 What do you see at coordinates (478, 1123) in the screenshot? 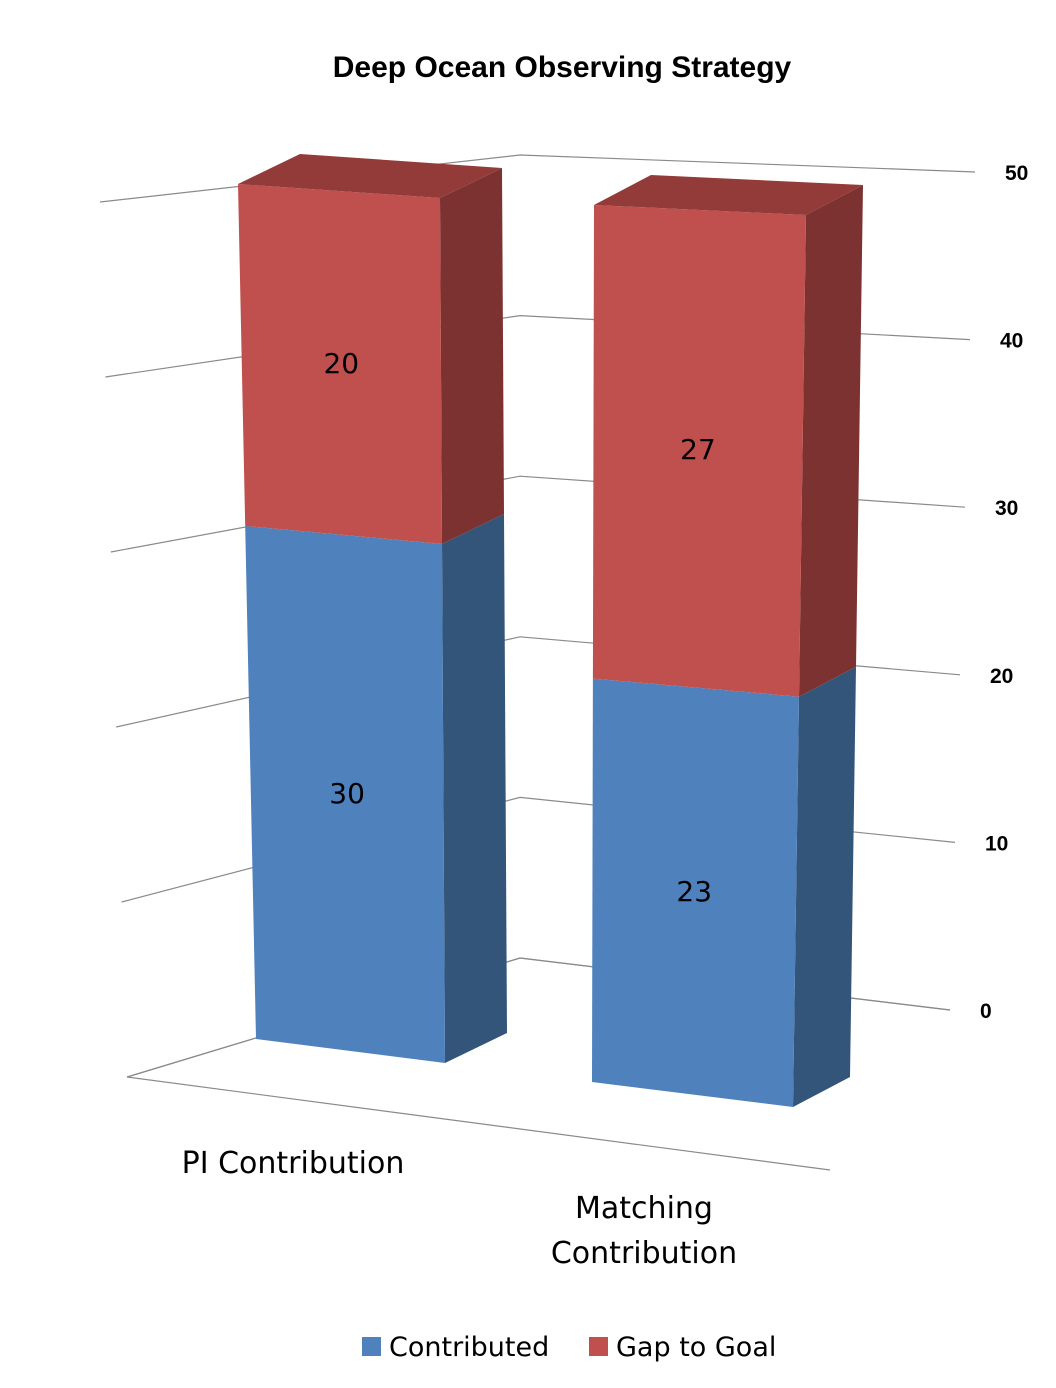
I see `floor-front-edge` at bounding box center [478, 1123].